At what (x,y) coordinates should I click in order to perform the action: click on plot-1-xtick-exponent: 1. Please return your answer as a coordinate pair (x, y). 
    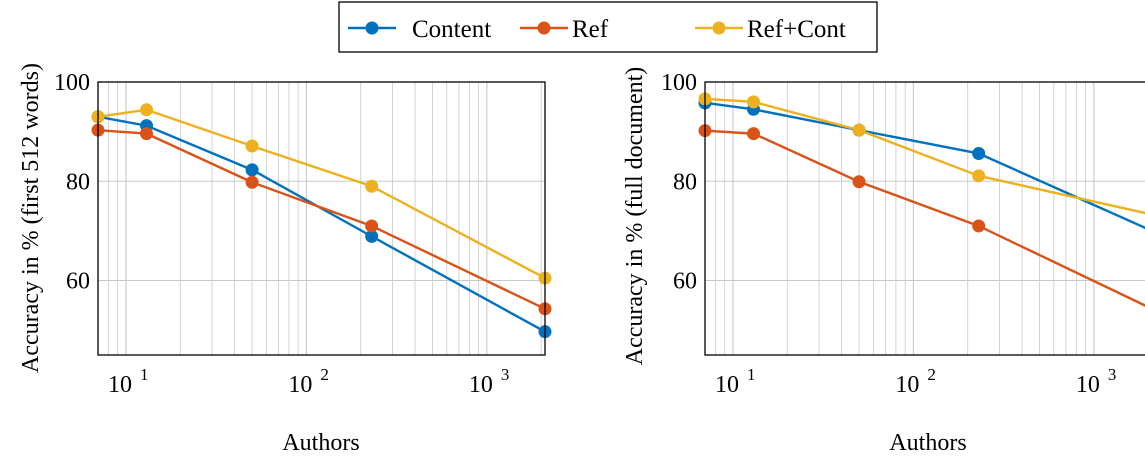
    Looking at the image, I should click on (144, 374).